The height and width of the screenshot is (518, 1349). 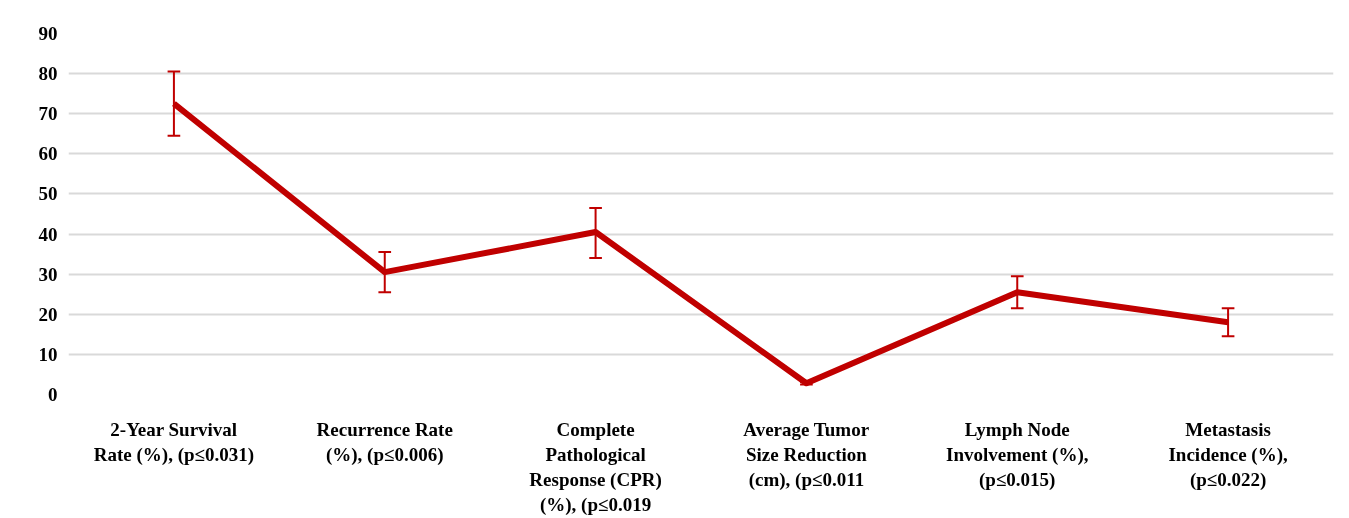 What do you see at coordinates (48, 154) in the screenshot?
I see `y-tick-label: 60` at bounding box center [48, 154].